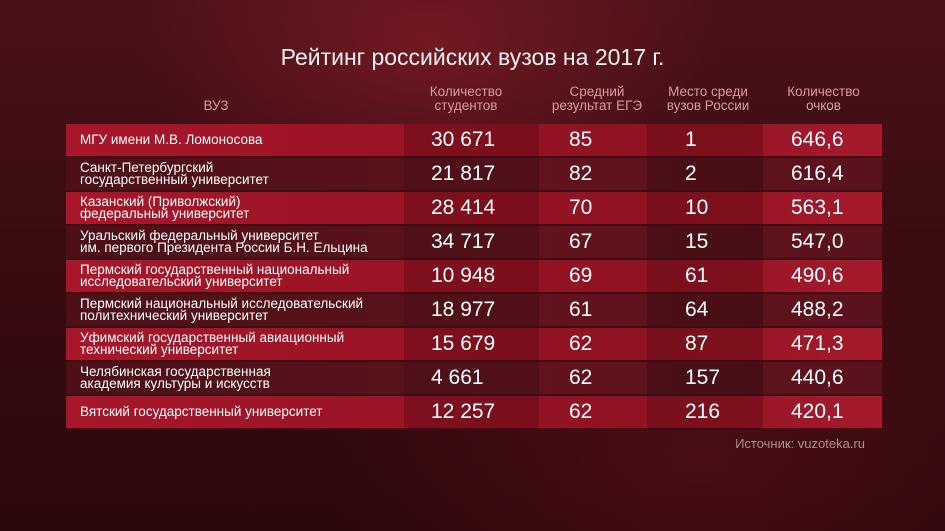  Describe the element at coordinates (822, 378) in the screenshot. I see `points-cell: 440,6` at that location.